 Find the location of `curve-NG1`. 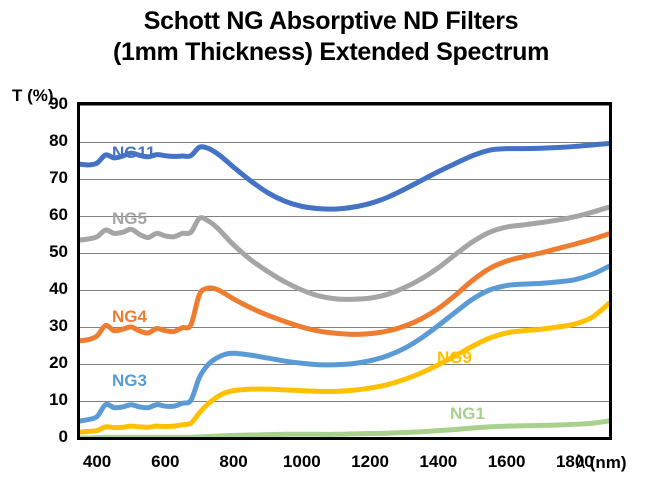

curve-NG1 is located at coordinates (344, 428).